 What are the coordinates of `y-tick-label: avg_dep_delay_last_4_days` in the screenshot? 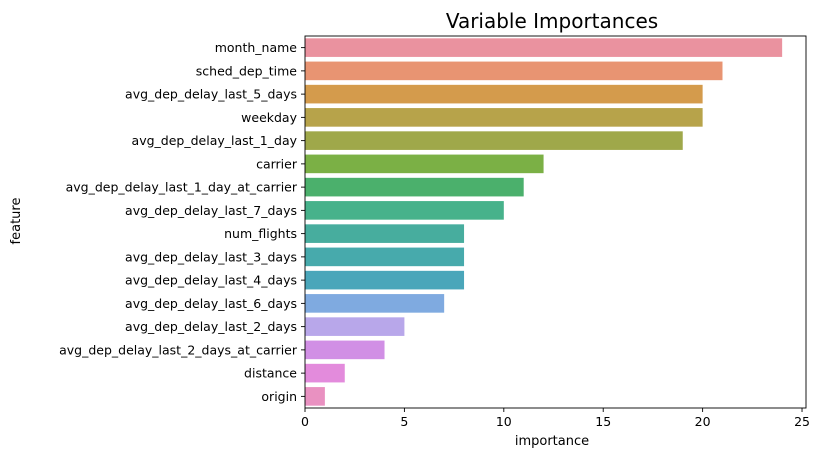 It's located at (211, 280).